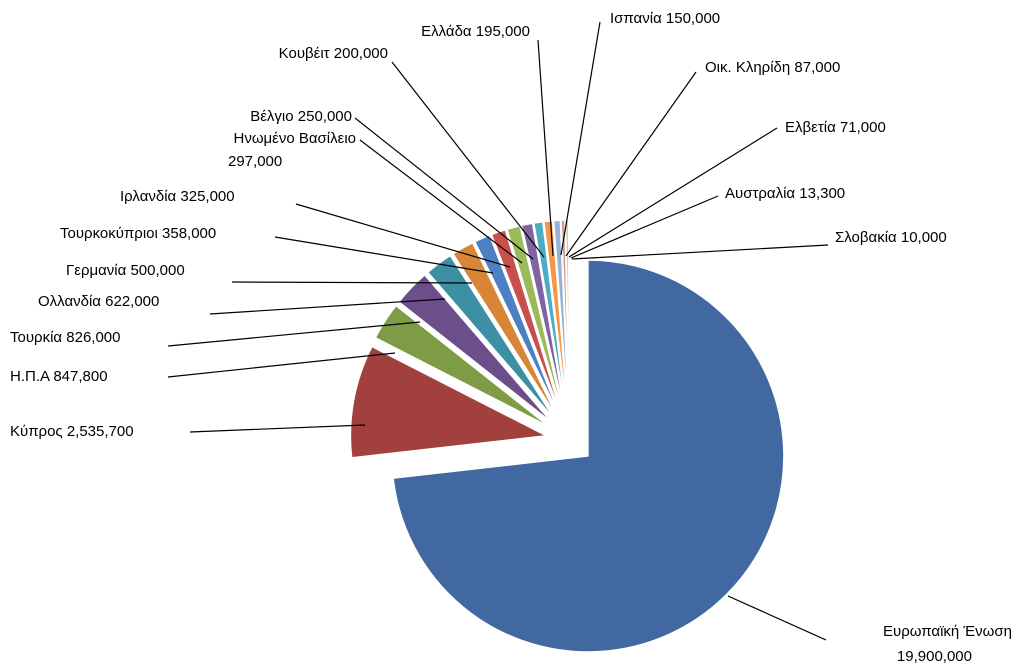 The image size is (1014, 669). What do you see at coordinates (835, 127) in the screenshot?
I see `slice-label: Ελβετία 71,000` at bounding box center [835, 127].